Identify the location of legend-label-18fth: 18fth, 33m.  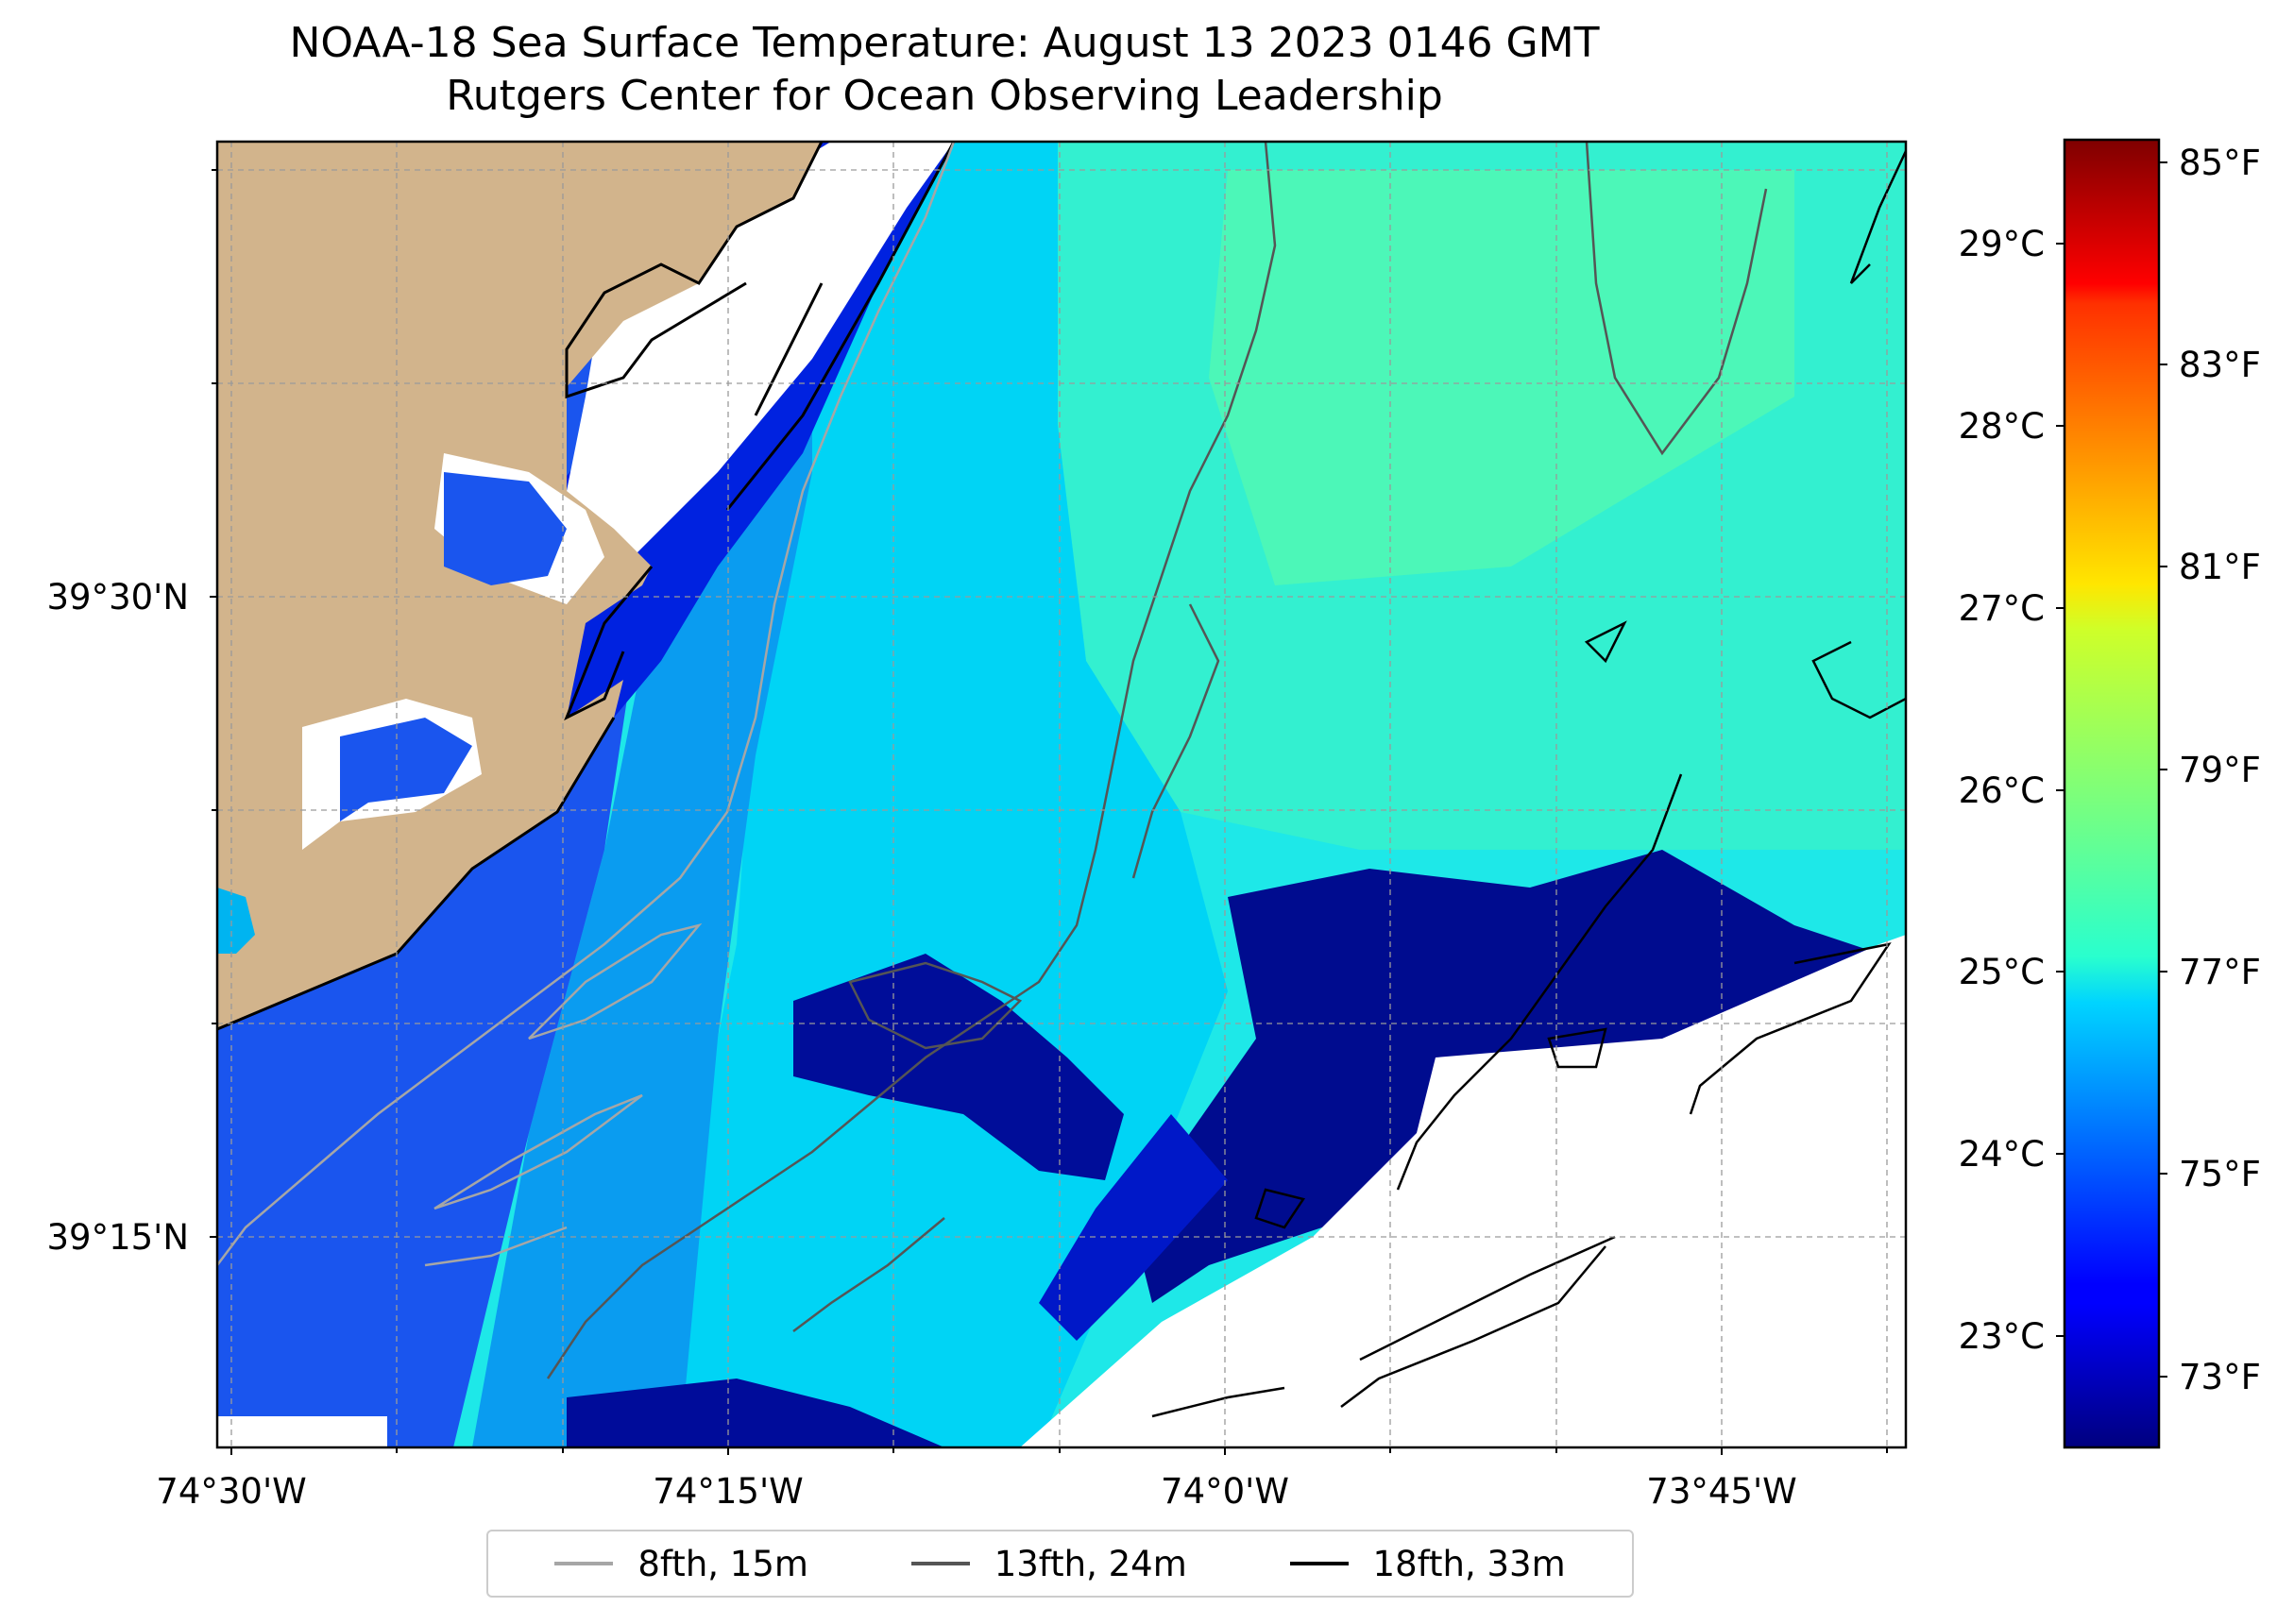
(1469, 1563).